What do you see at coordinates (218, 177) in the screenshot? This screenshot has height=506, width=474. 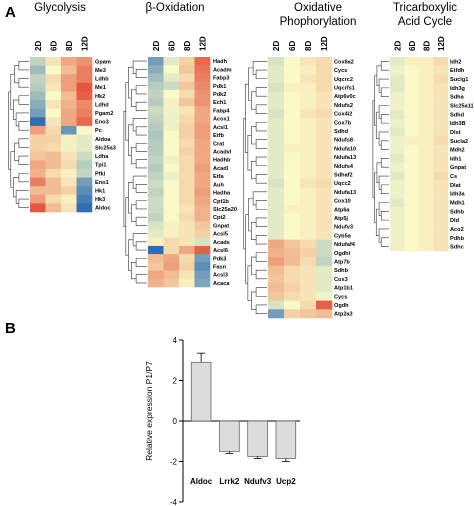 I see `gene-label: Etfa` at bounding box center [218, 177].